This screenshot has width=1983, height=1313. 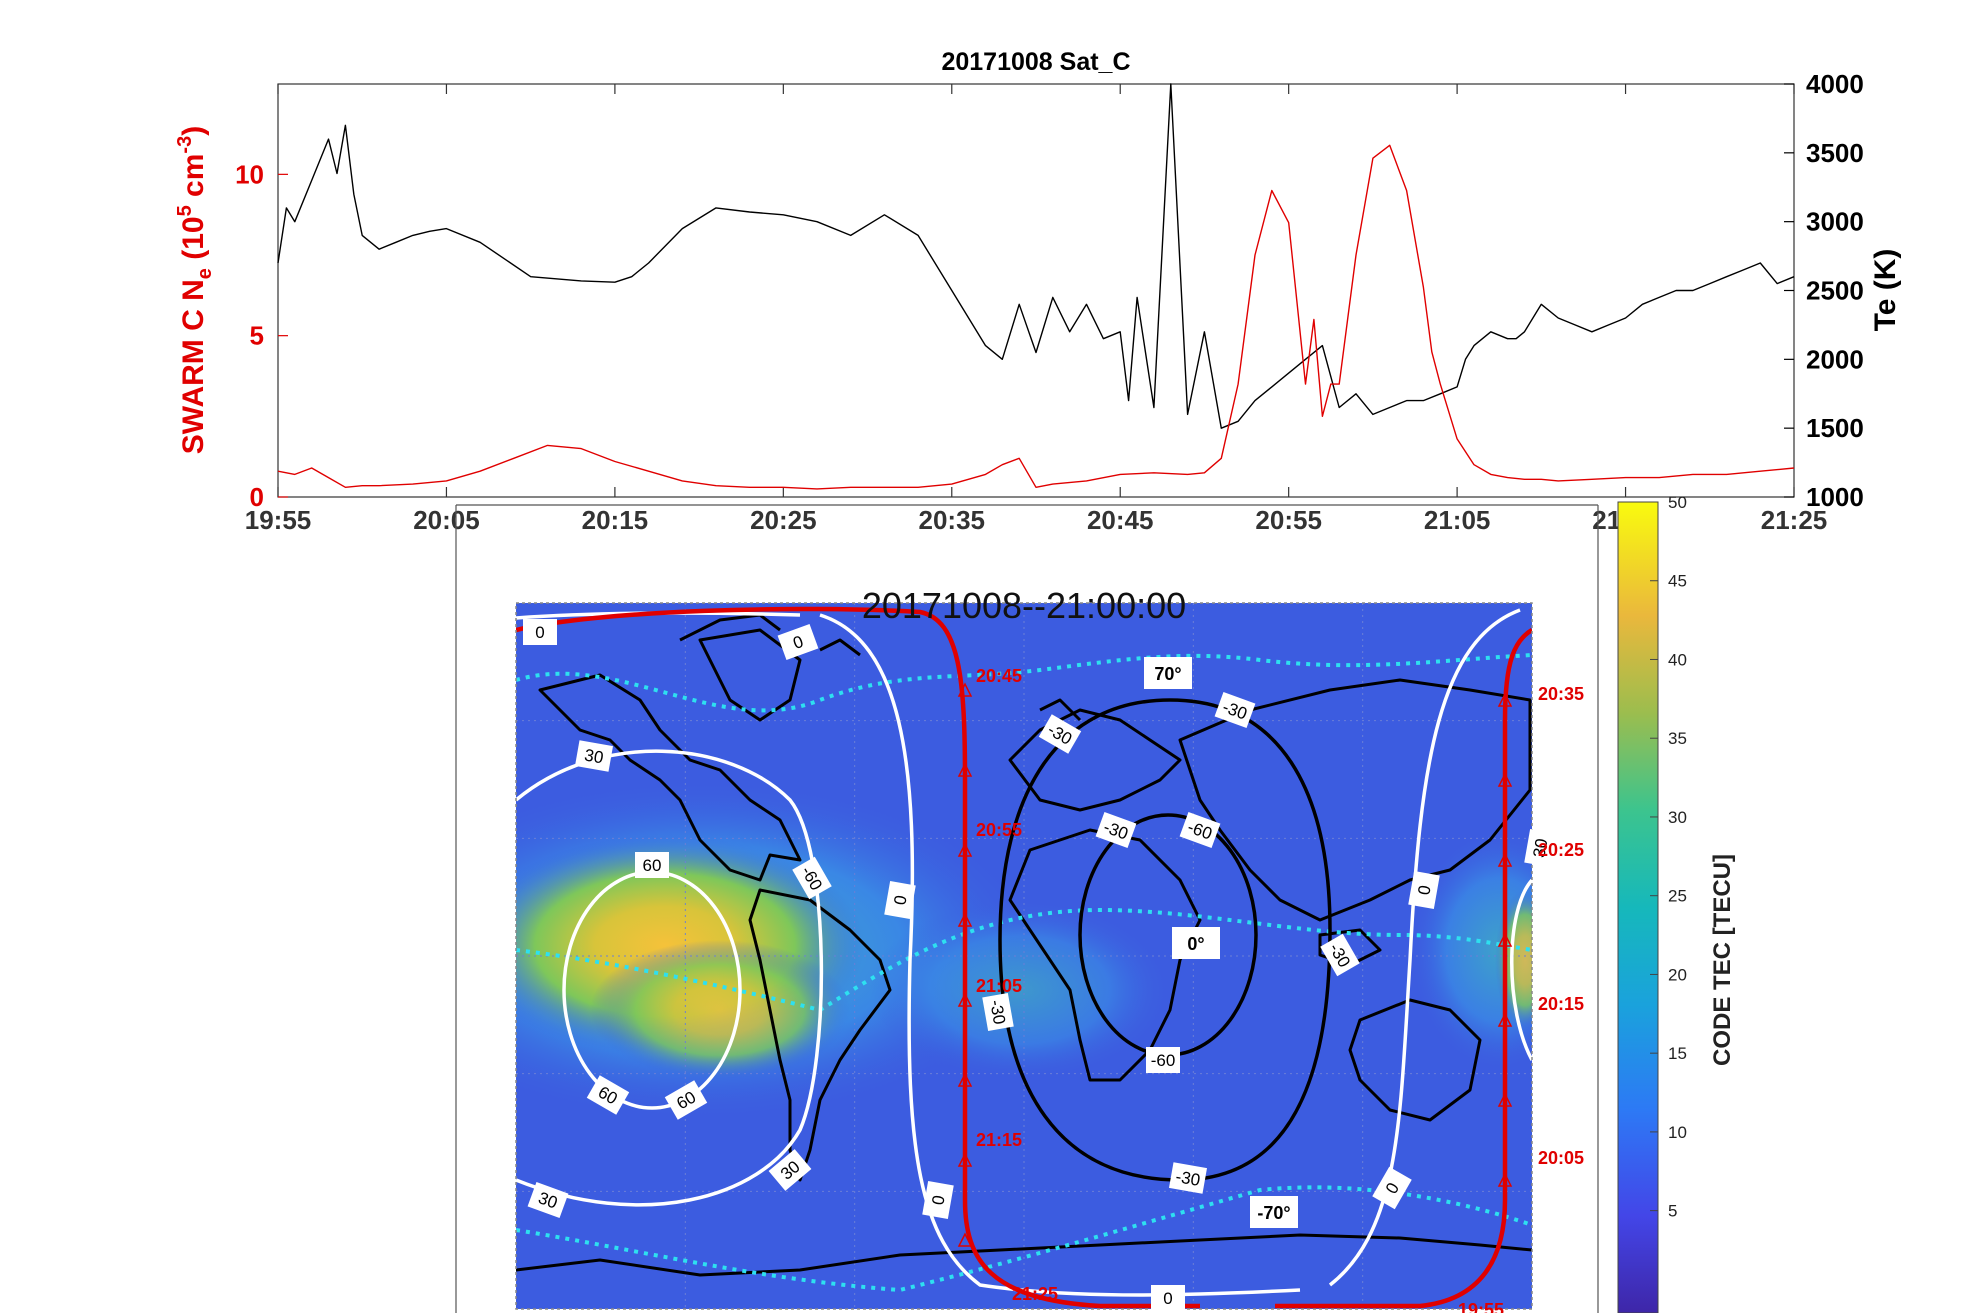 I want to click on track-time-label: 20:55, so click(x=999, y=830).